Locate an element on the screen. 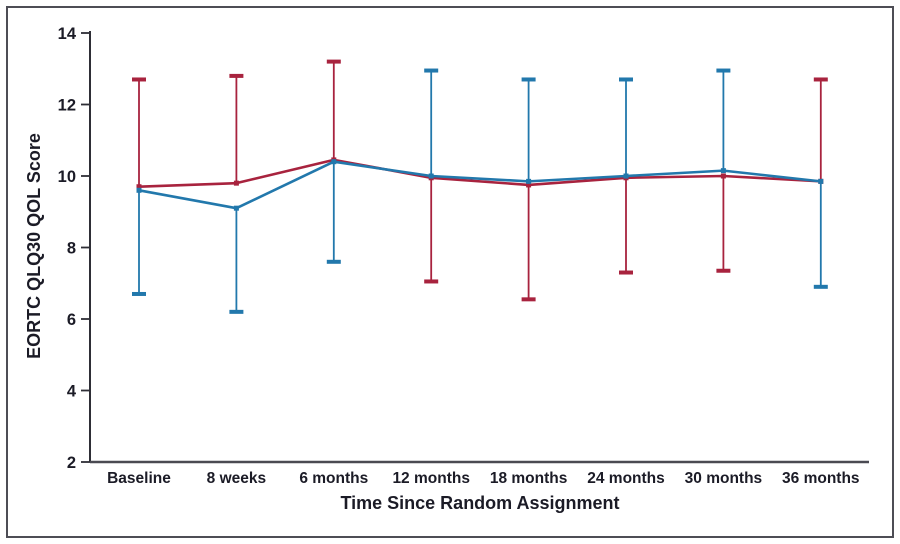  x-tick-label: 12 months is located at coordinates (431, 478).